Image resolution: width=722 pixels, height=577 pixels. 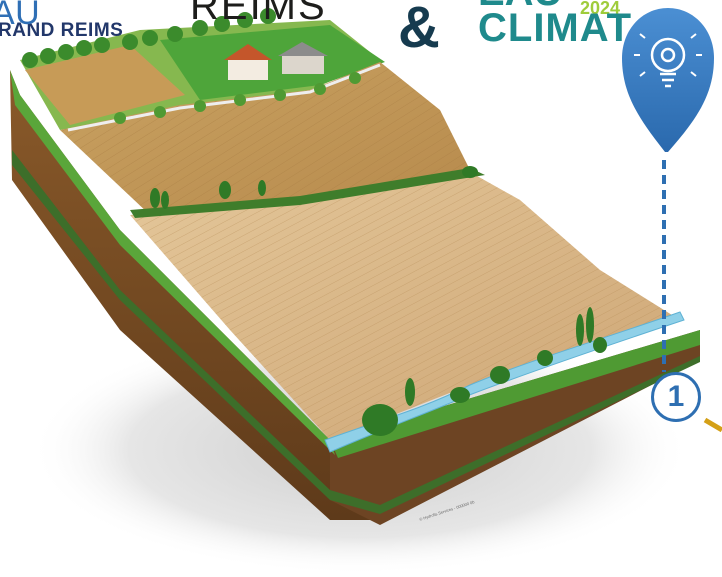 I want to click on tree-line-fence, so click(x=237, y=98).